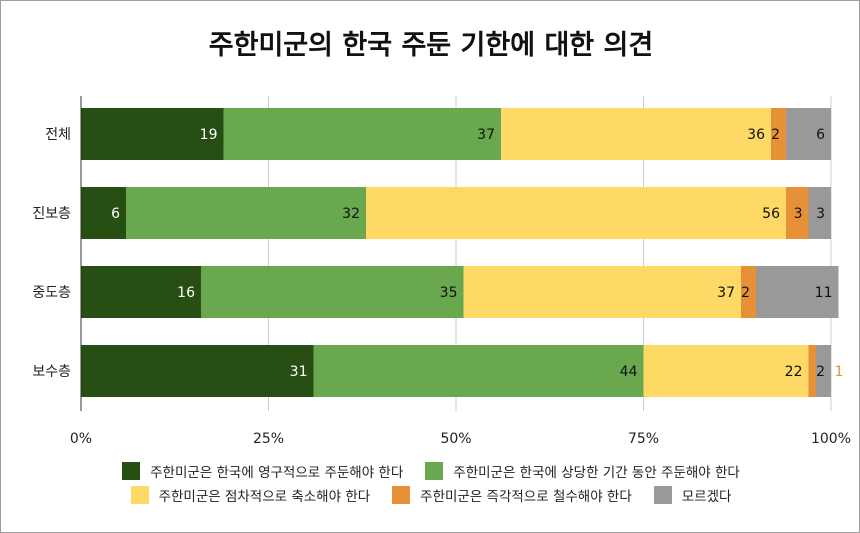 The width and height of the screenshot is (860, 533). What do you see at coordinates (643, 439) in the screenshot?
I see `x-tick-label: 75%` at bounding box center [643, 439].